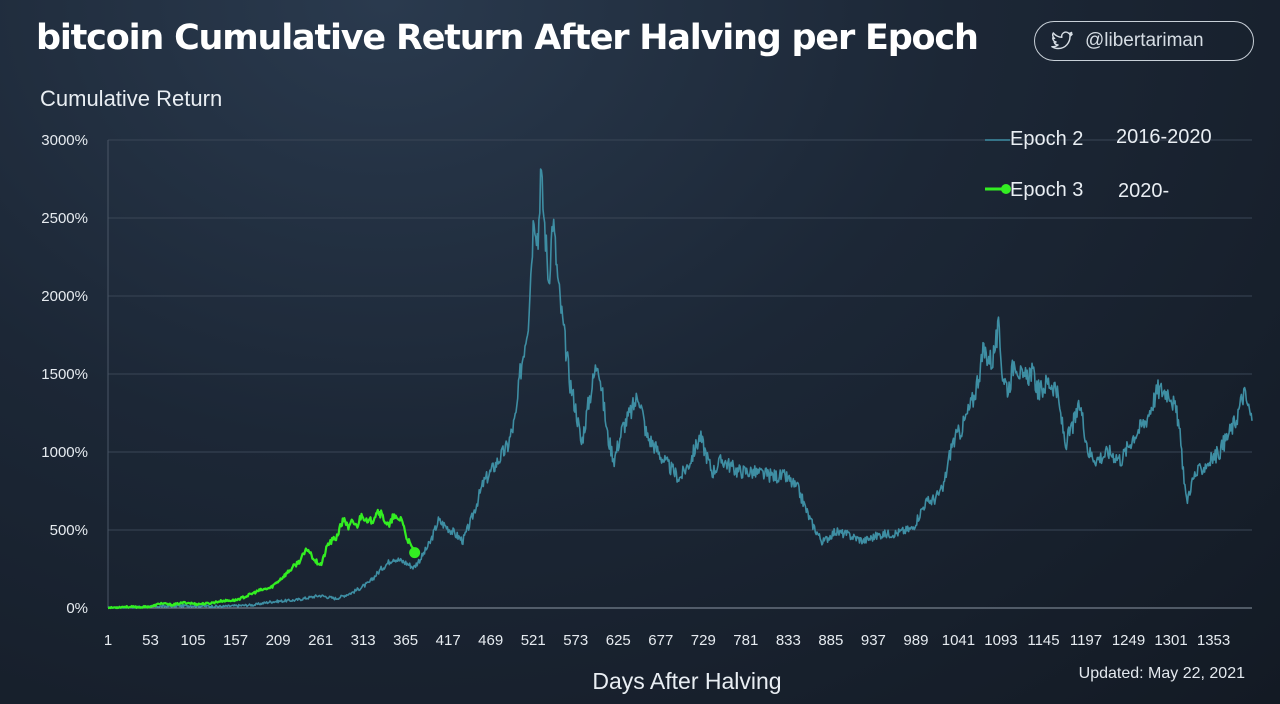 The image size is (1280, 704). What do you see at coordinates (788, 640) in the screenshot?
I see `x-tick-label: 833` at bounding box center [788, 640].